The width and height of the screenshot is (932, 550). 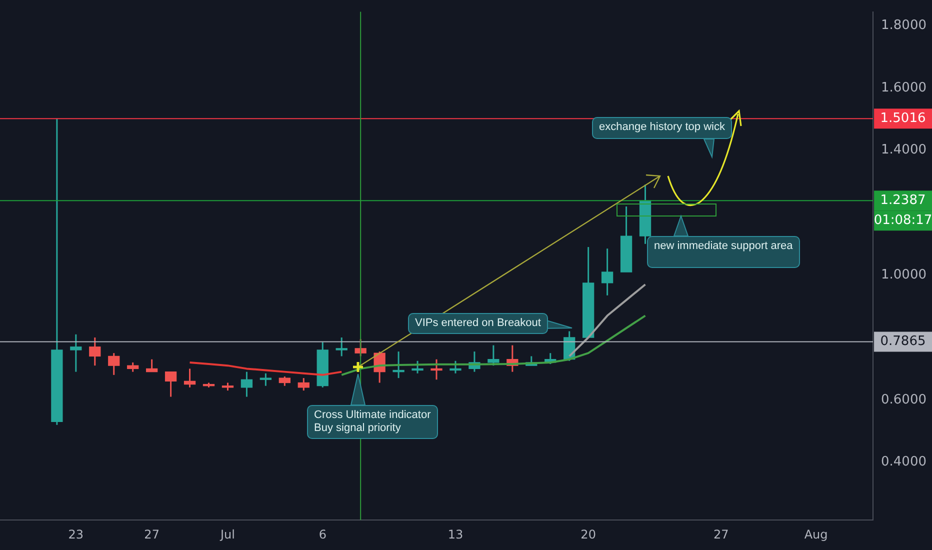 What do you see at coordinates (723, 252) in the screenshot?
I see `annotation: new immediate support area` at bounding box center [723, 252].